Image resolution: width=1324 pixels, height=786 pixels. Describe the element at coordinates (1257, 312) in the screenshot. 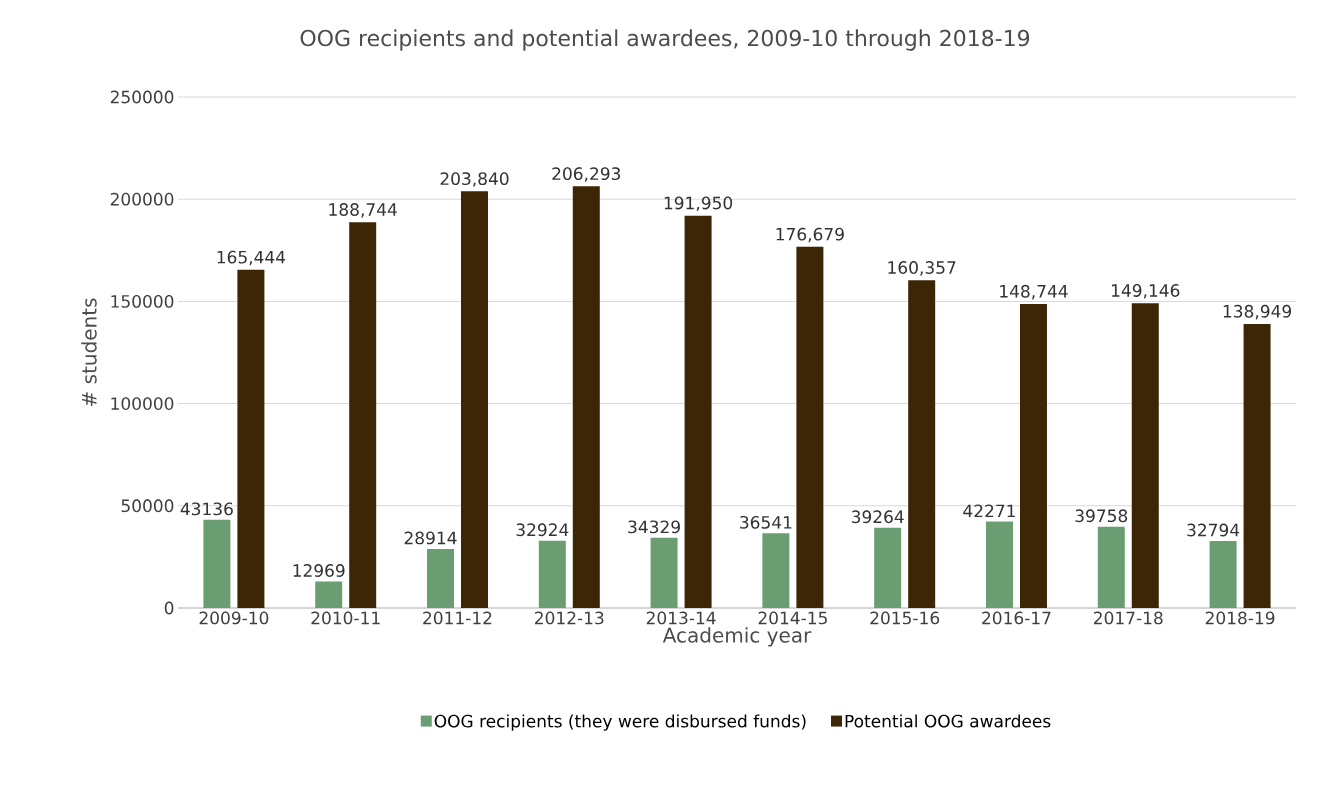

I see `data-label: 138,949` at that location.